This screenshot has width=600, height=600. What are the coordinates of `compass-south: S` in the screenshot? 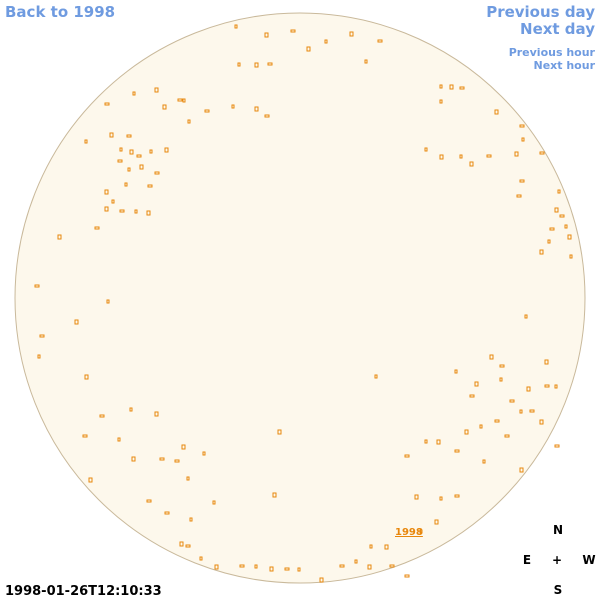 It's located at (558, 590).